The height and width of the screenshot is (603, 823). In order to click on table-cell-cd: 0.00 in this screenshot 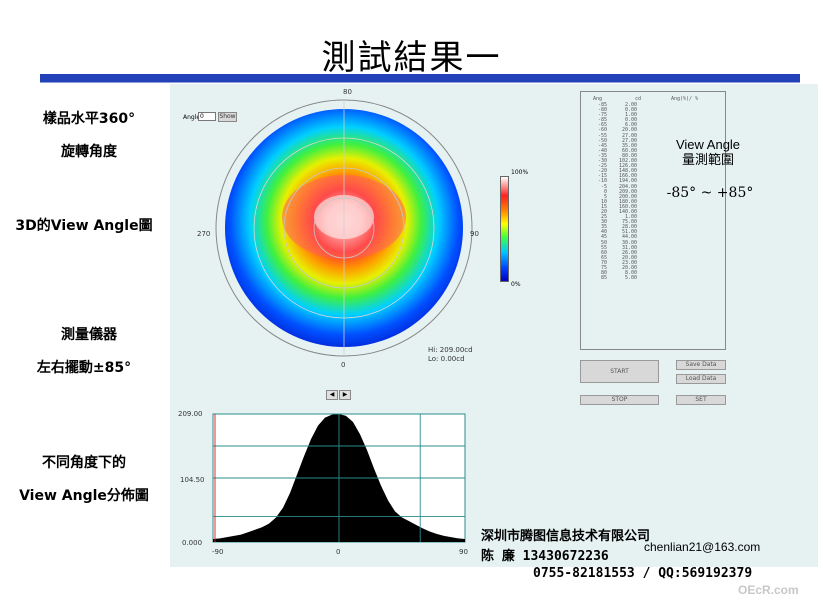, I will do `click(630, 110)`.